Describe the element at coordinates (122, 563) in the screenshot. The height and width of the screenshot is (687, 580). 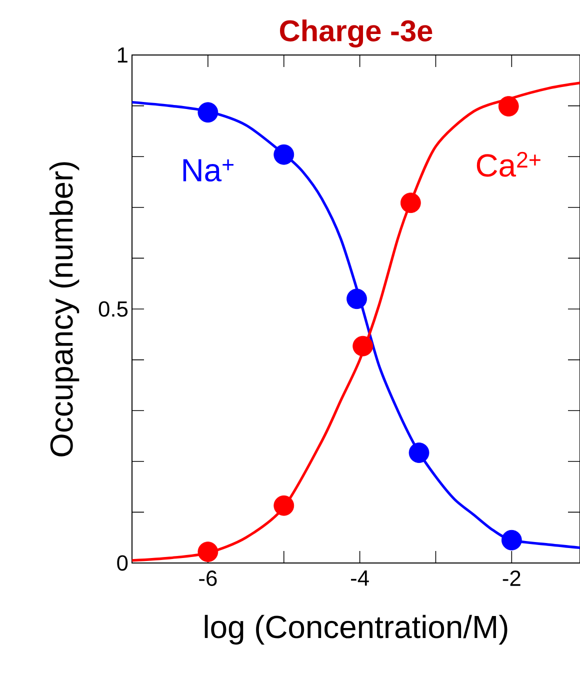
I see `y-tick-label: 0` at that location.